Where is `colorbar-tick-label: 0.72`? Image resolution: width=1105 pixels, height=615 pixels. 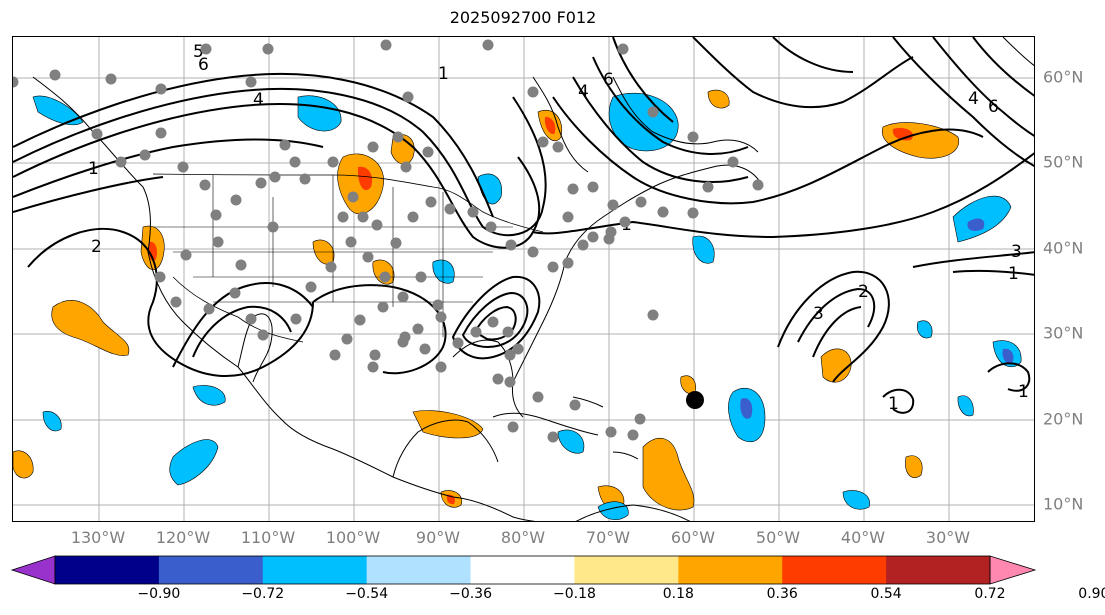 colorbar-tick-label: 0.72 is located at coordinates (990, 594).